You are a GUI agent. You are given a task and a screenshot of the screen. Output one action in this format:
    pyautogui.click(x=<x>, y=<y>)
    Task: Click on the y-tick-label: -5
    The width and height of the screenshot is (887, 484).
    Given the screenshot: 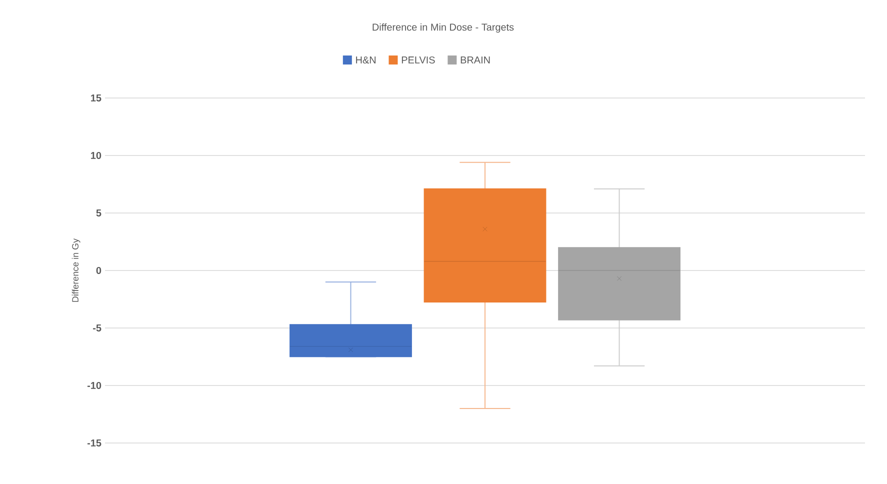 What is the action you would take?
    pyautogui.click(x=97, y=328)
    